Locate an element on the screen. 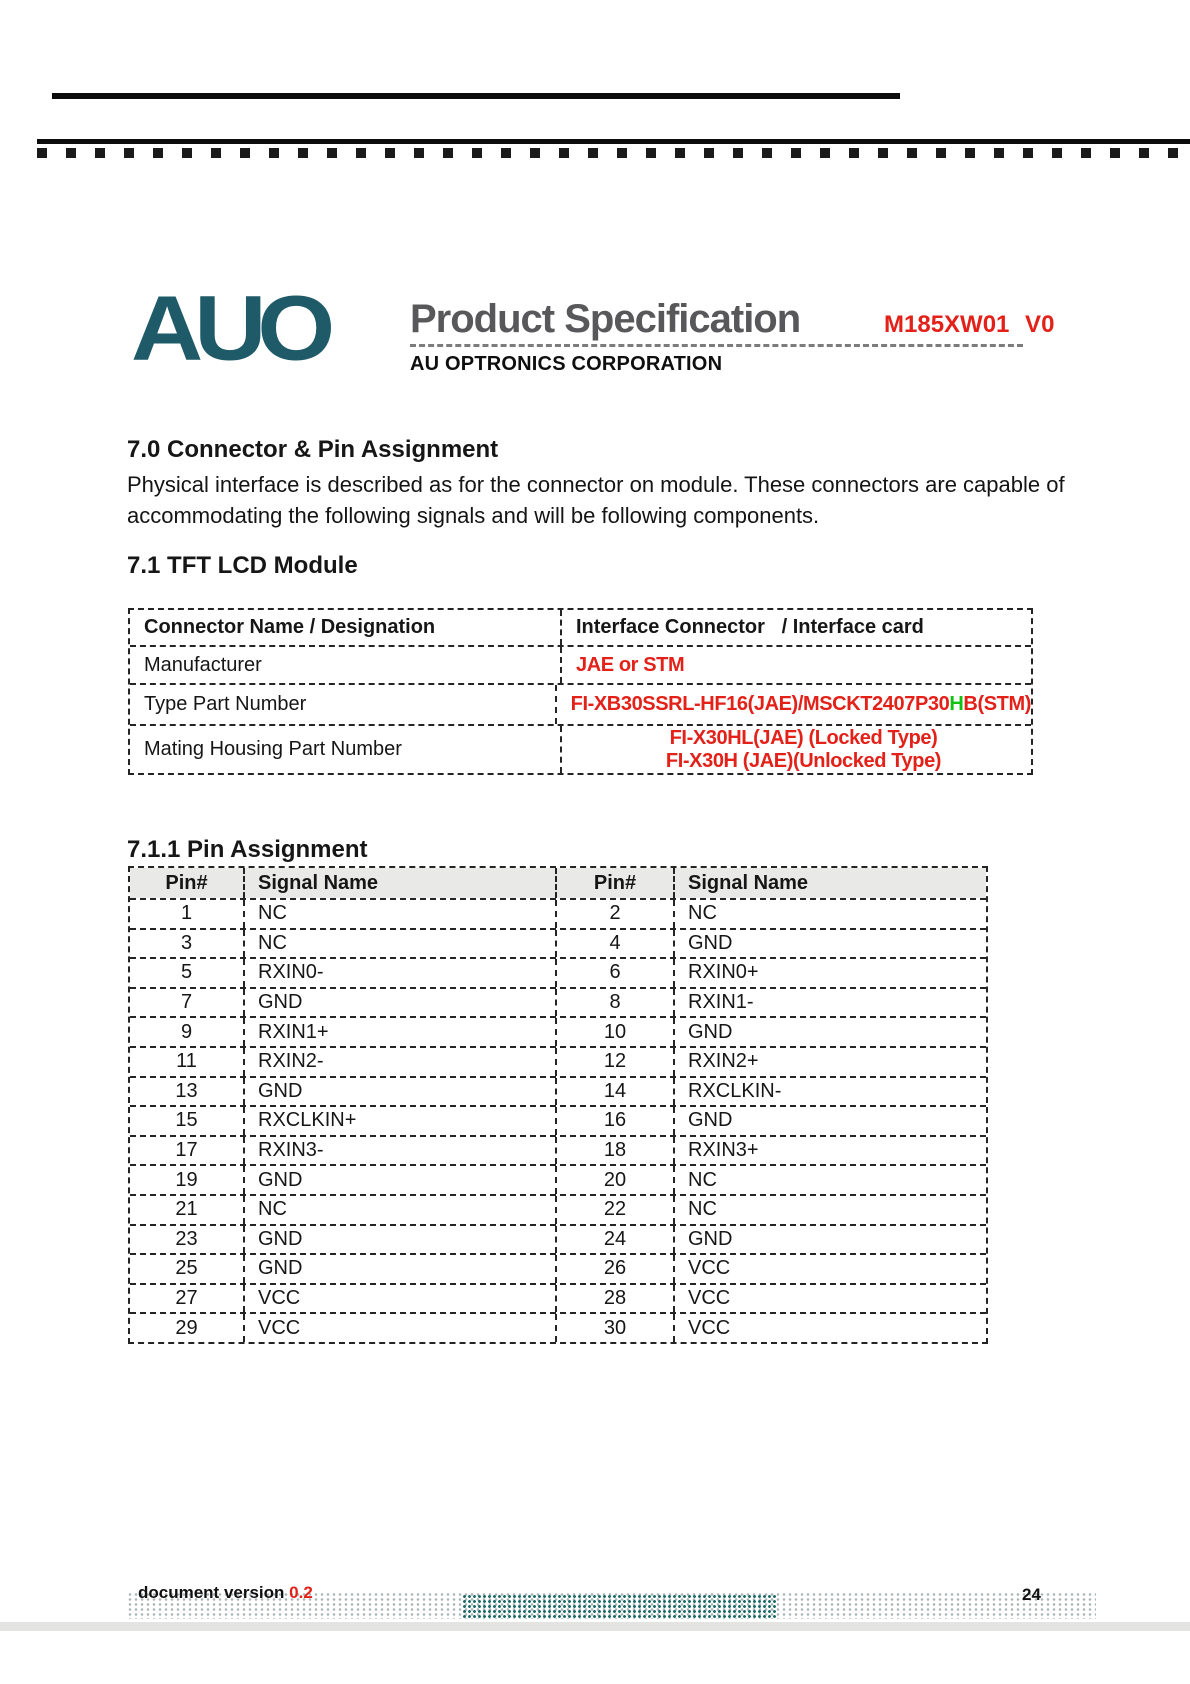 The height and width of the screenshot is (1684, 1190). title-dashed-underline is located at coordinates (716, 345).